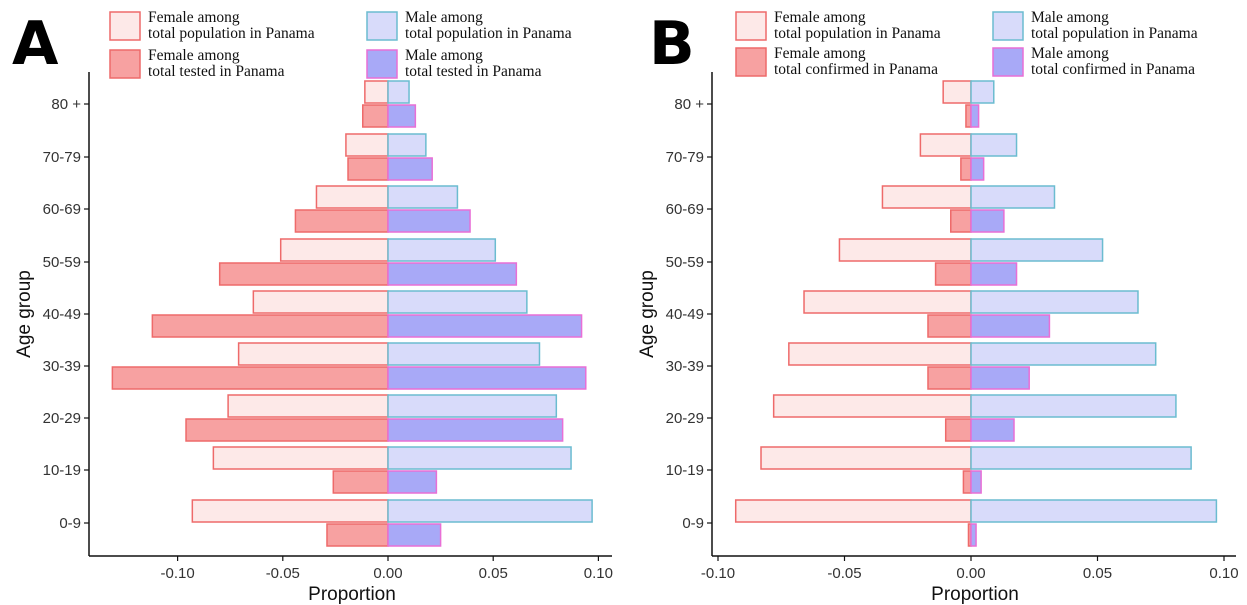  What do you see at coordinates (672, 44) in the screenshot?
I see `panel-label: B` at bounding box center [672, 44].